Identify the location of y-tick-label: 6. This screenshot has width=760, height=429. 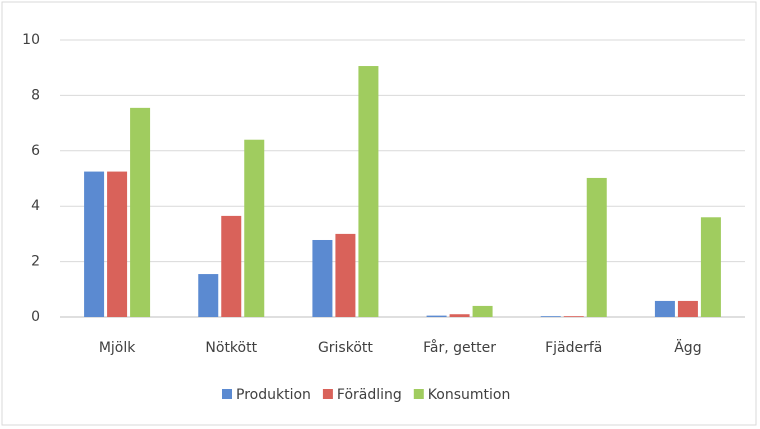
(35, 151).